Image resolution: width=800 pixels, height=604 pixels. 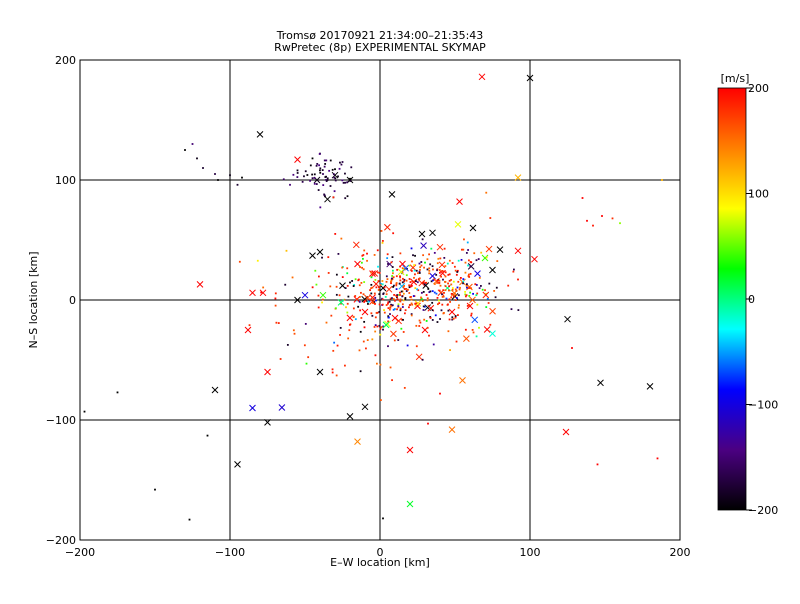 I want to click on x-tick-label: 200, so click(x=680, y=552).